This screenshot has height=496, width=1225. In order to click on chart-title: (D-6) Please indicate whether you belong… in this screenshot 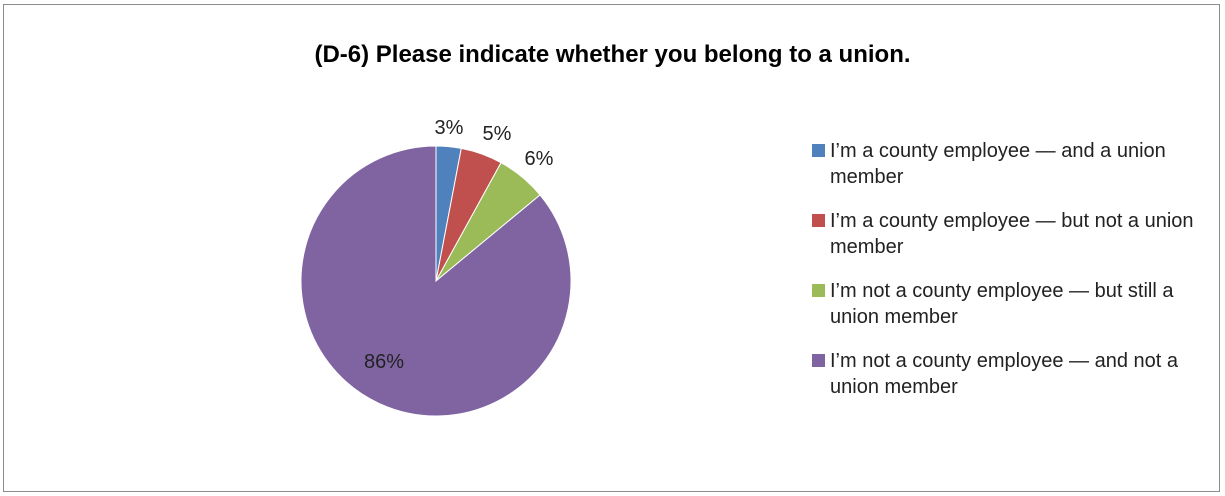, I will do `click(612, 54)`.